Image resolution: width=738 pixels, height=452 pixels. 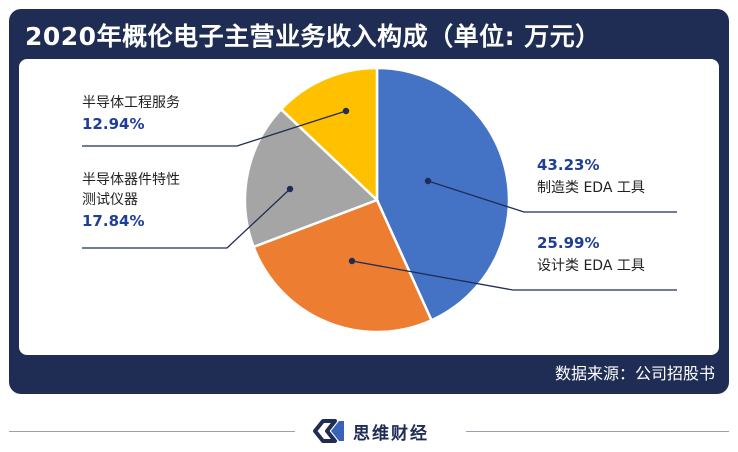 I want to click on footer-divider-left, so click(x=152, y=431).